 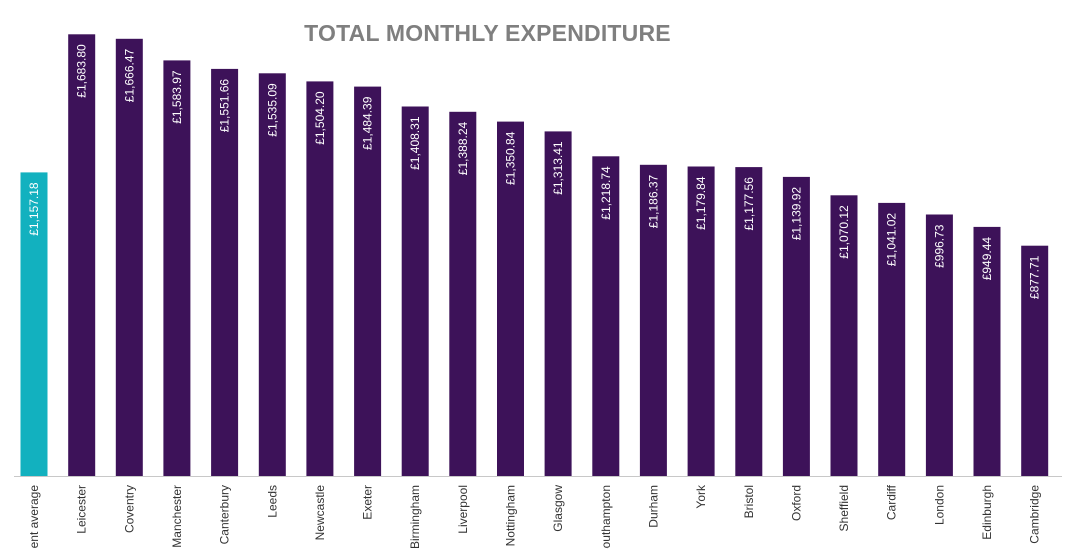 What do you see at coordinates (749, 204) in the screenshot?
I see `bar-value-label: £1,177.56` at bounding box center [749, 204].